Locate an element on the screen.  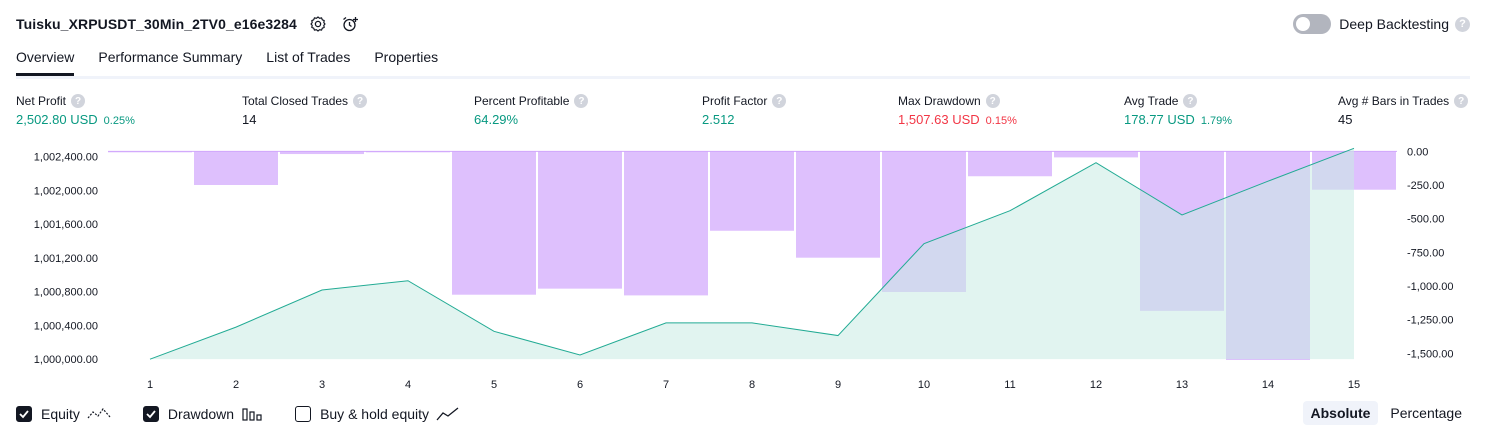
x-axis-tick-label: 9 is located at coordinates (838, 385).